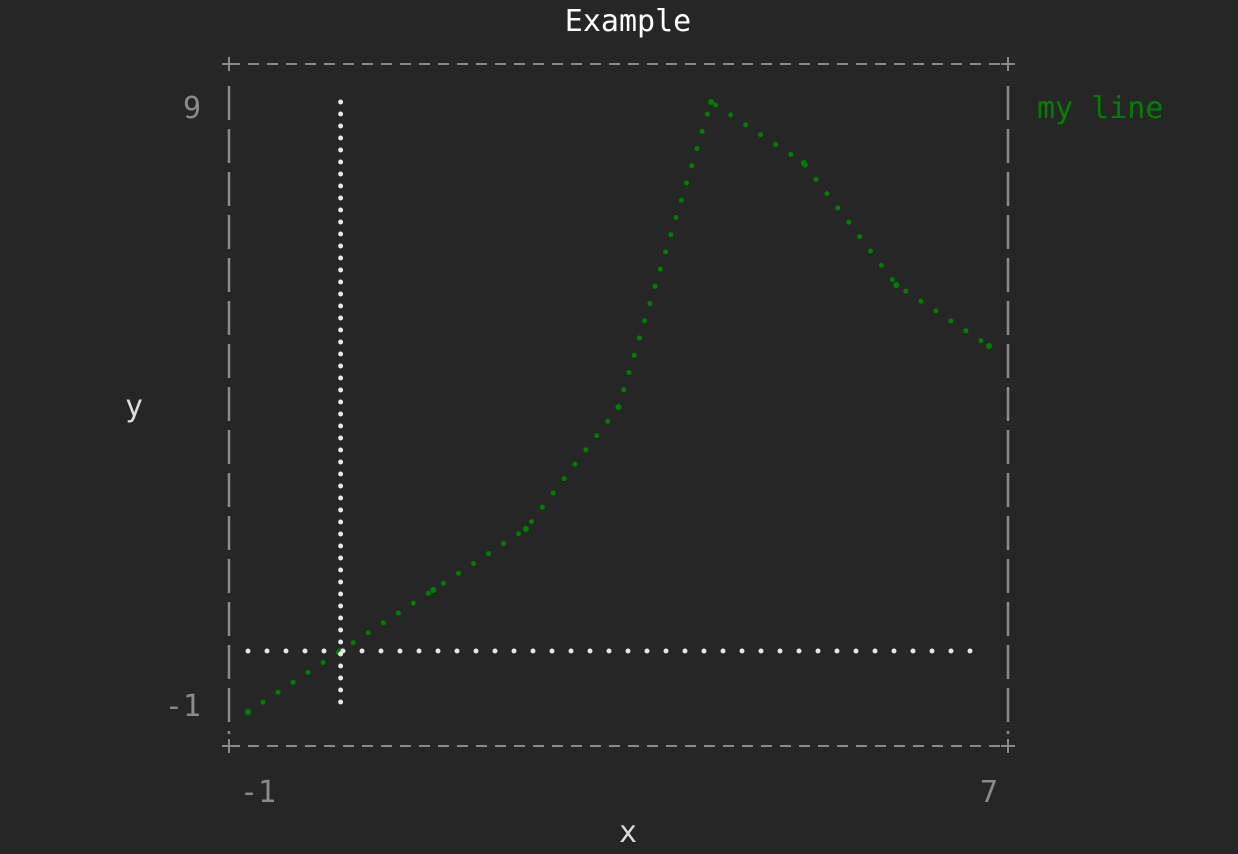 Image resolution: width=1238 pixels, height=854 pixels. I want to click on x-tick-label-left: -1, so click(258, 792).